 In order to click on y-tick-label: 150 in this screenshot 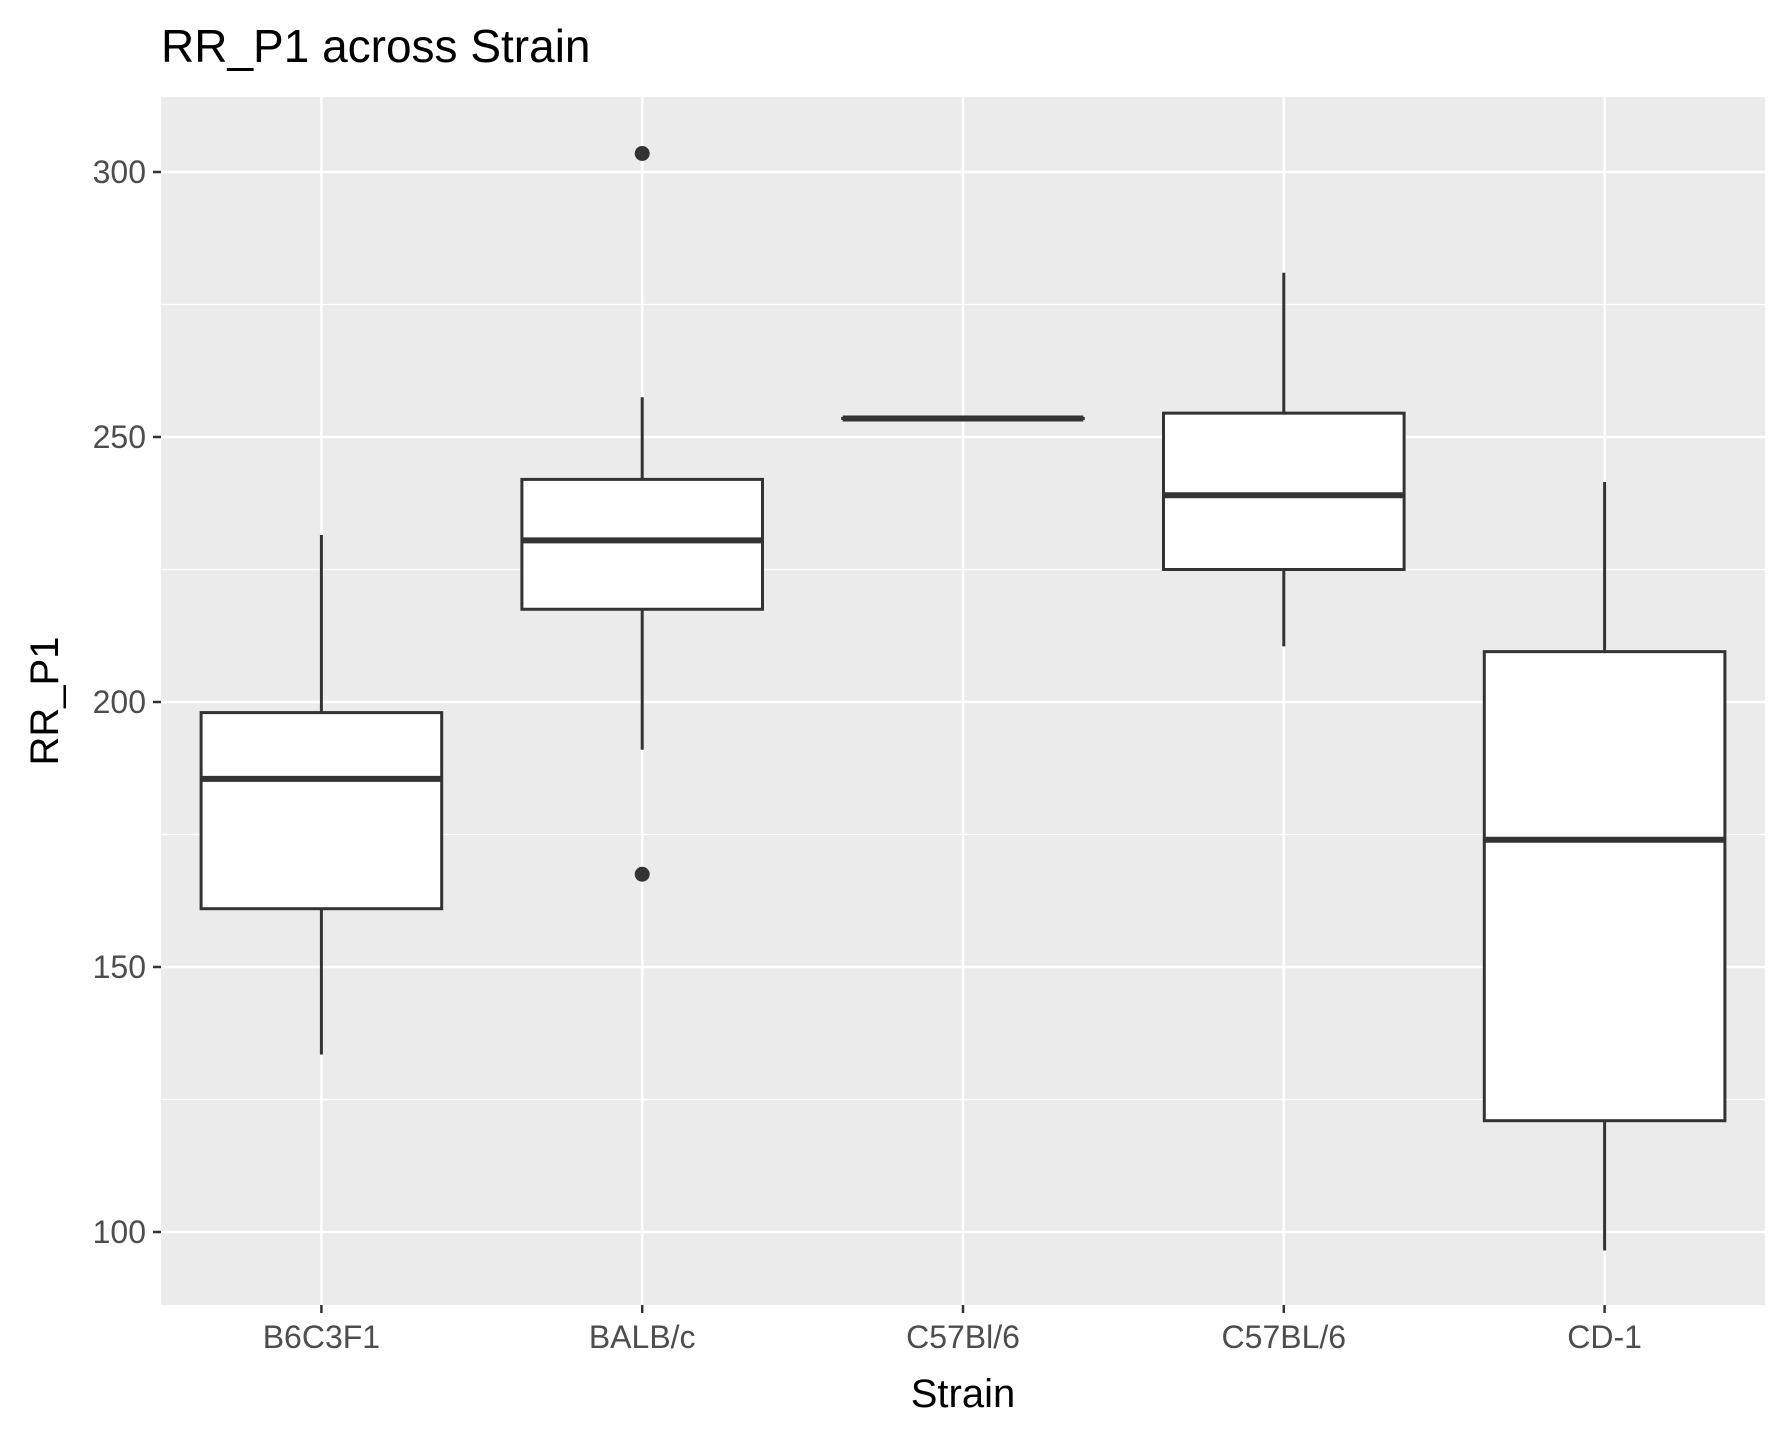, I will do `click(119, 967)`.